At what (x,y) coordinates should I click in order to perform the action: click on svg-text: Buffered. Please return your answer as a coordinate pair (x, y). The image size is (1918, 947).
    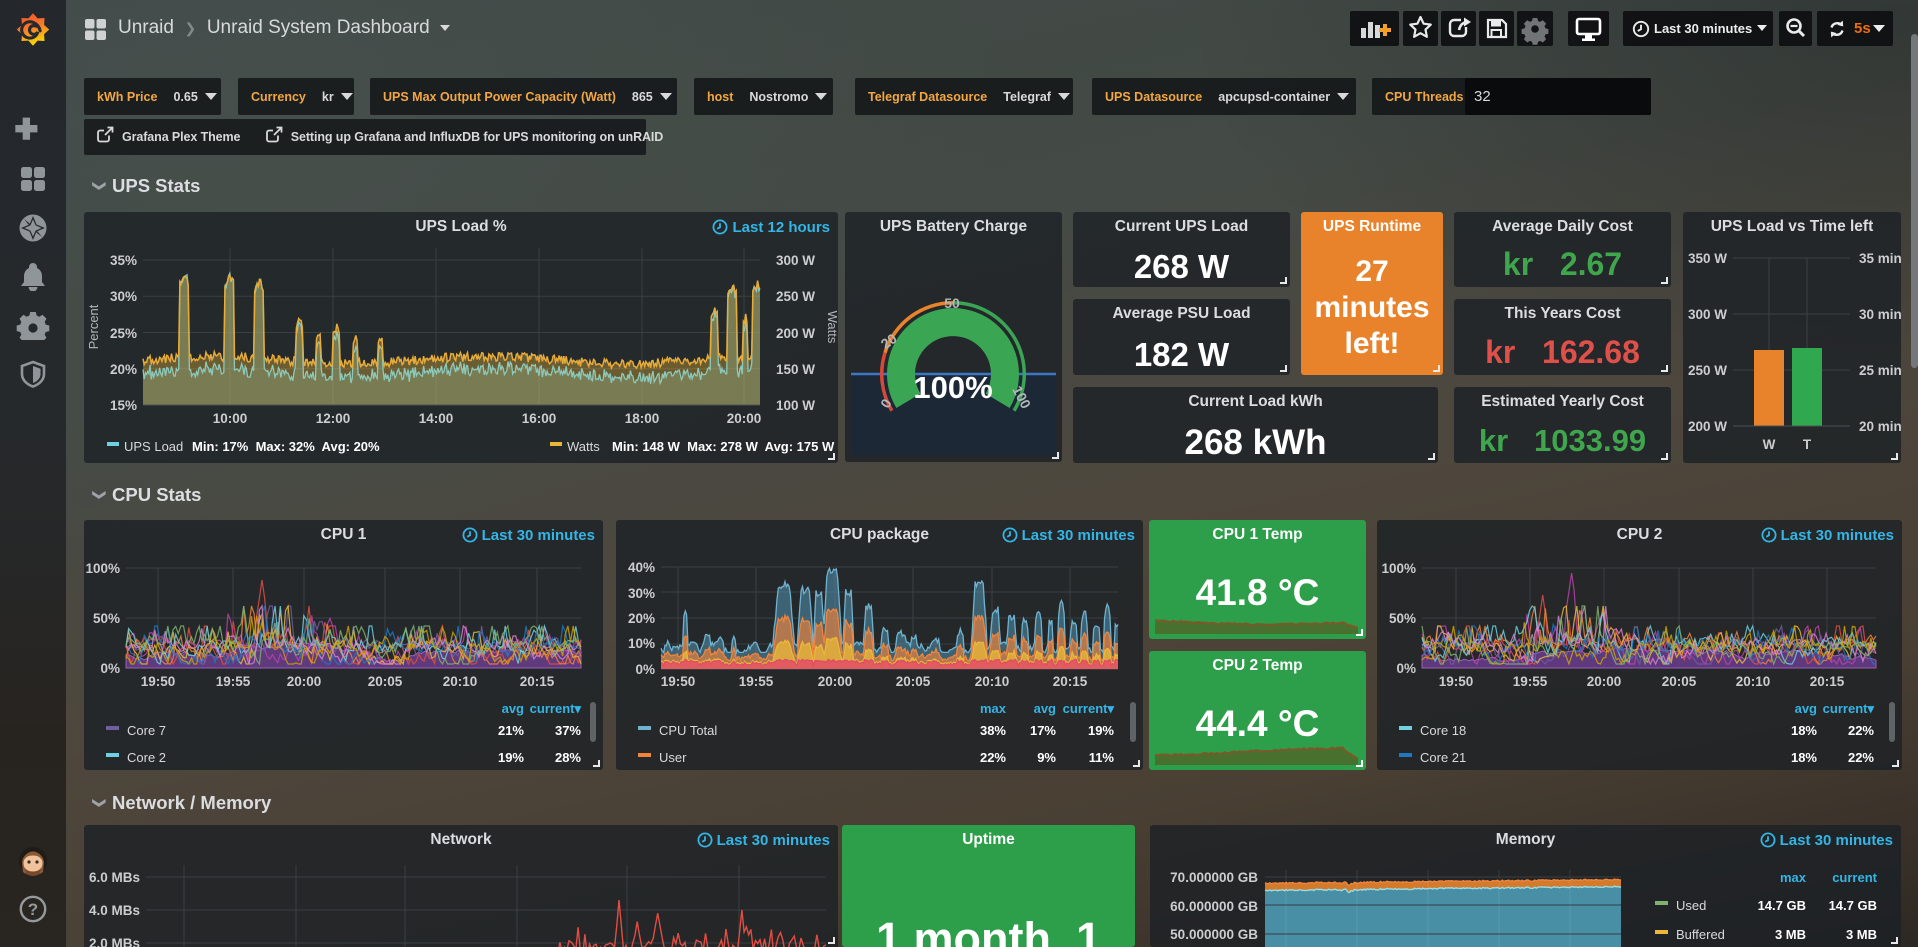
    Looking at the image, I should click on (1700, 934).